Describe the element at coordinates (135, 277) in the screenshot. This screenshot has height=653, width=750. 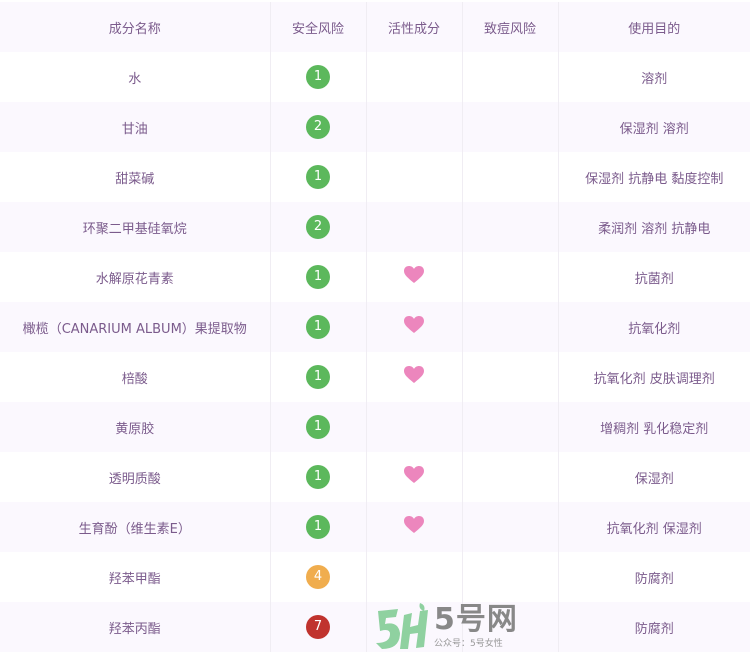
I see `ingredient-name: 水解原花青素` at that location.